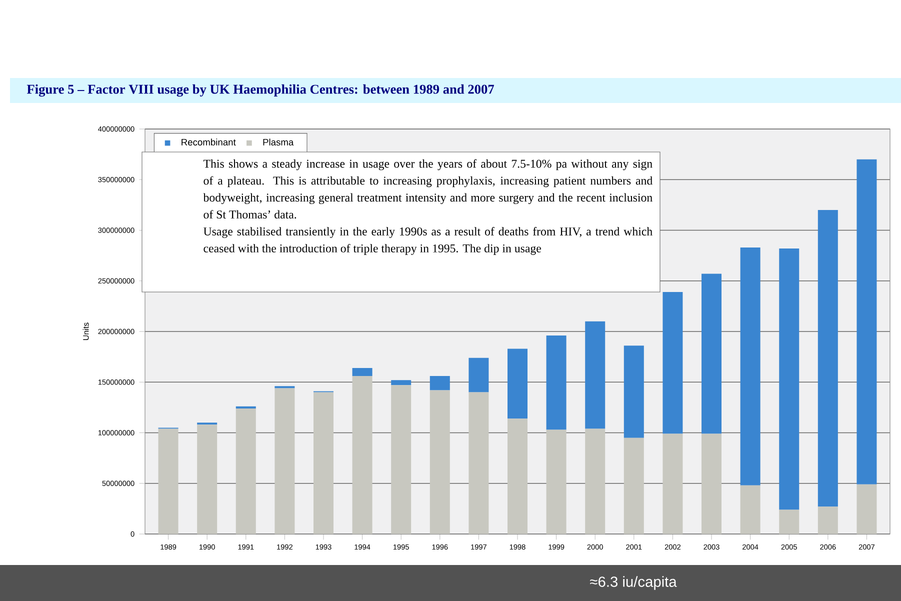 Image resolution: width=901 pixels, height=601 pixels. I want to click on annotation: This shows a steady increase in usage over the years of about 7.5-10% pa without any sign of a plateau. This is attributable to increasing prophylaxis, increasing patient numbers and bodyweight, increasing general treatment intensity and more surgery and the recent inclusion of St Thomas’ data. Usage stabilised transiently in the early 1990s as a result of deaths from HIV, a trend which ceased with the introduction of triple therapy in 1995. The dip in usage, so click(428, 207).